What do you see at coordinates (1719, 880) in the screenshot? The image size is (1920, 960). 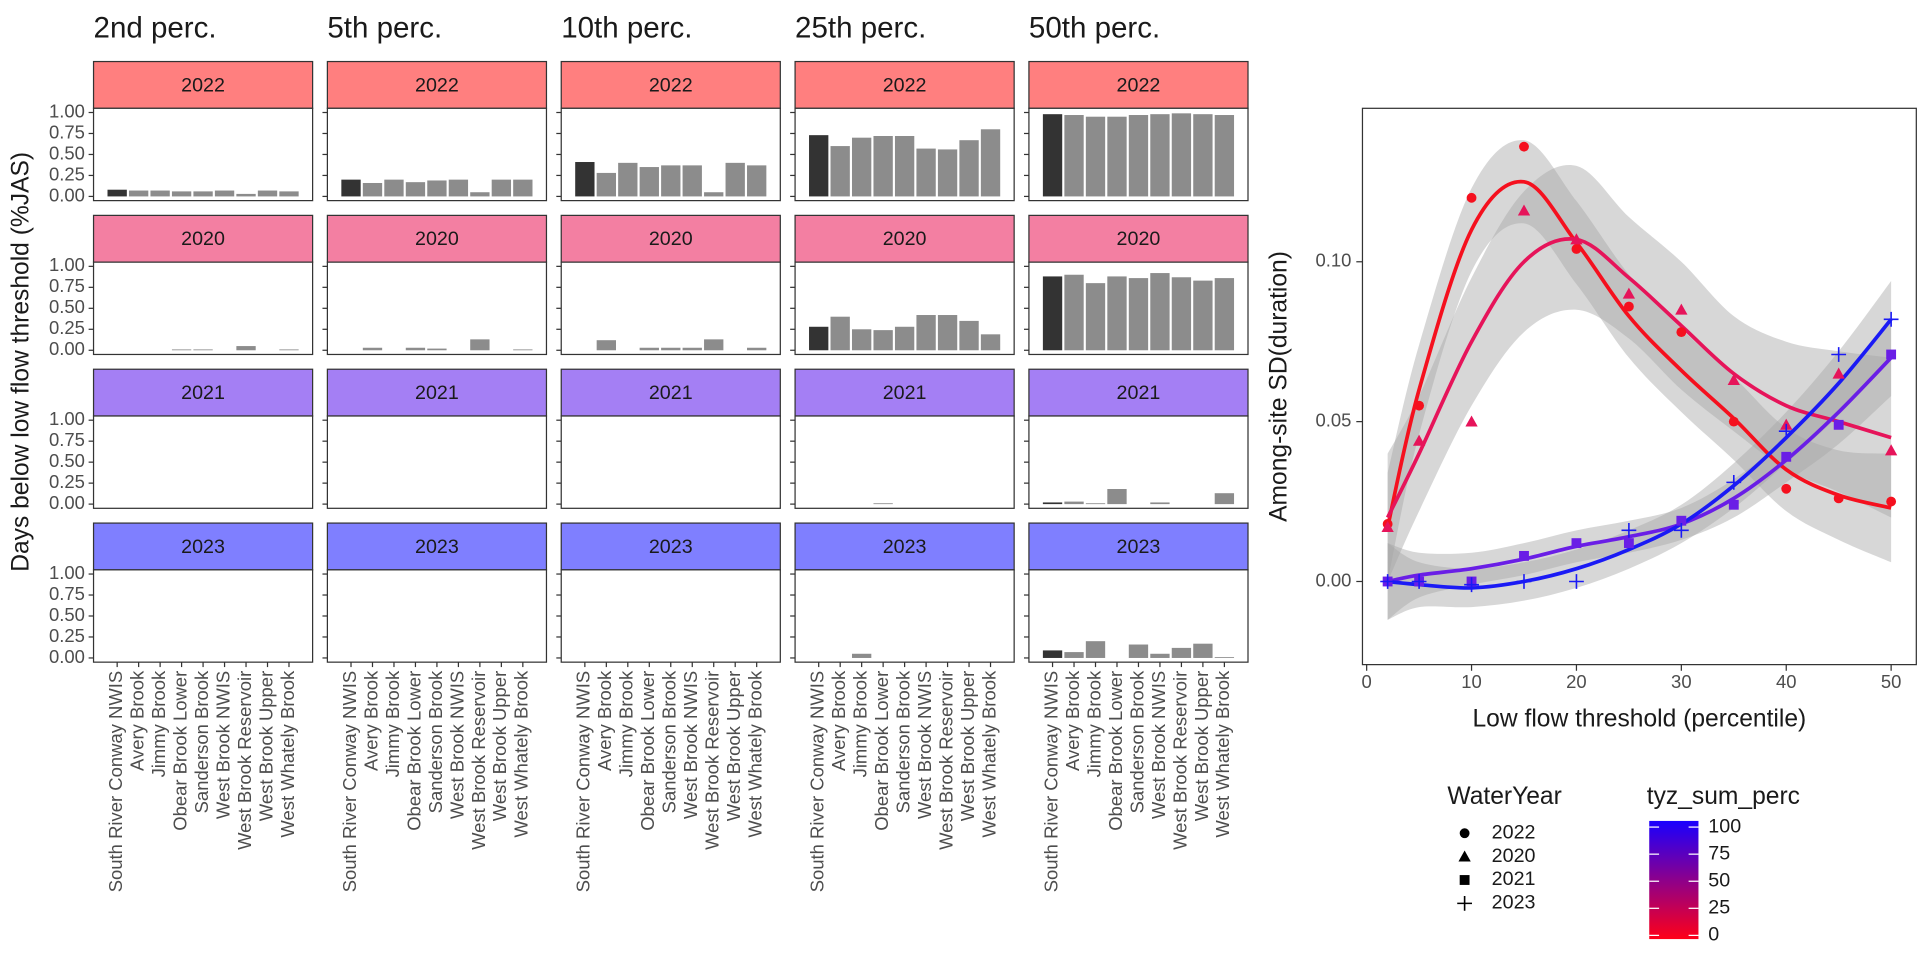 I see `colorbar-label: 50` at bounding box center [1719, 880].